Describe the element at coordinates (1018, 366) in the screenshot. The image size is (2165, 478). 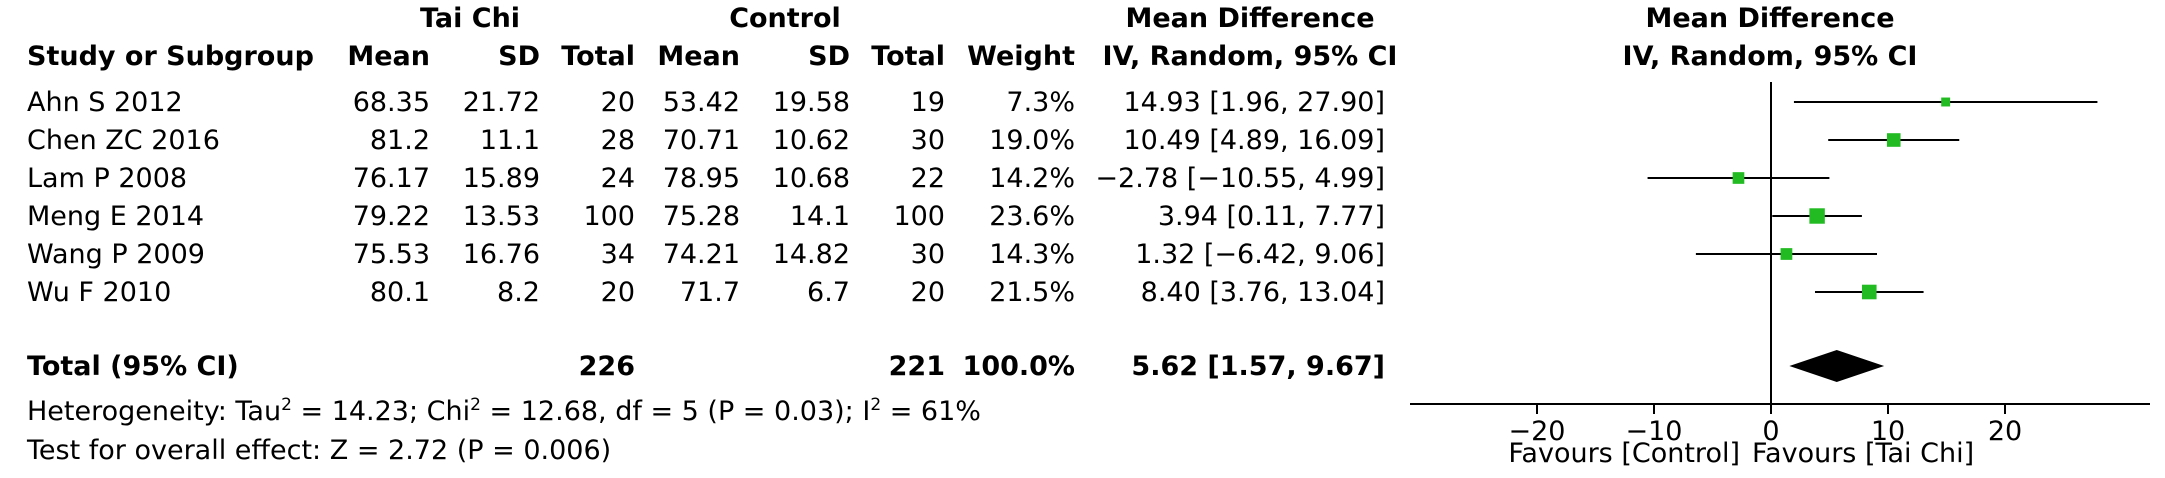
I see `total-weight: 100.0%` at that location.